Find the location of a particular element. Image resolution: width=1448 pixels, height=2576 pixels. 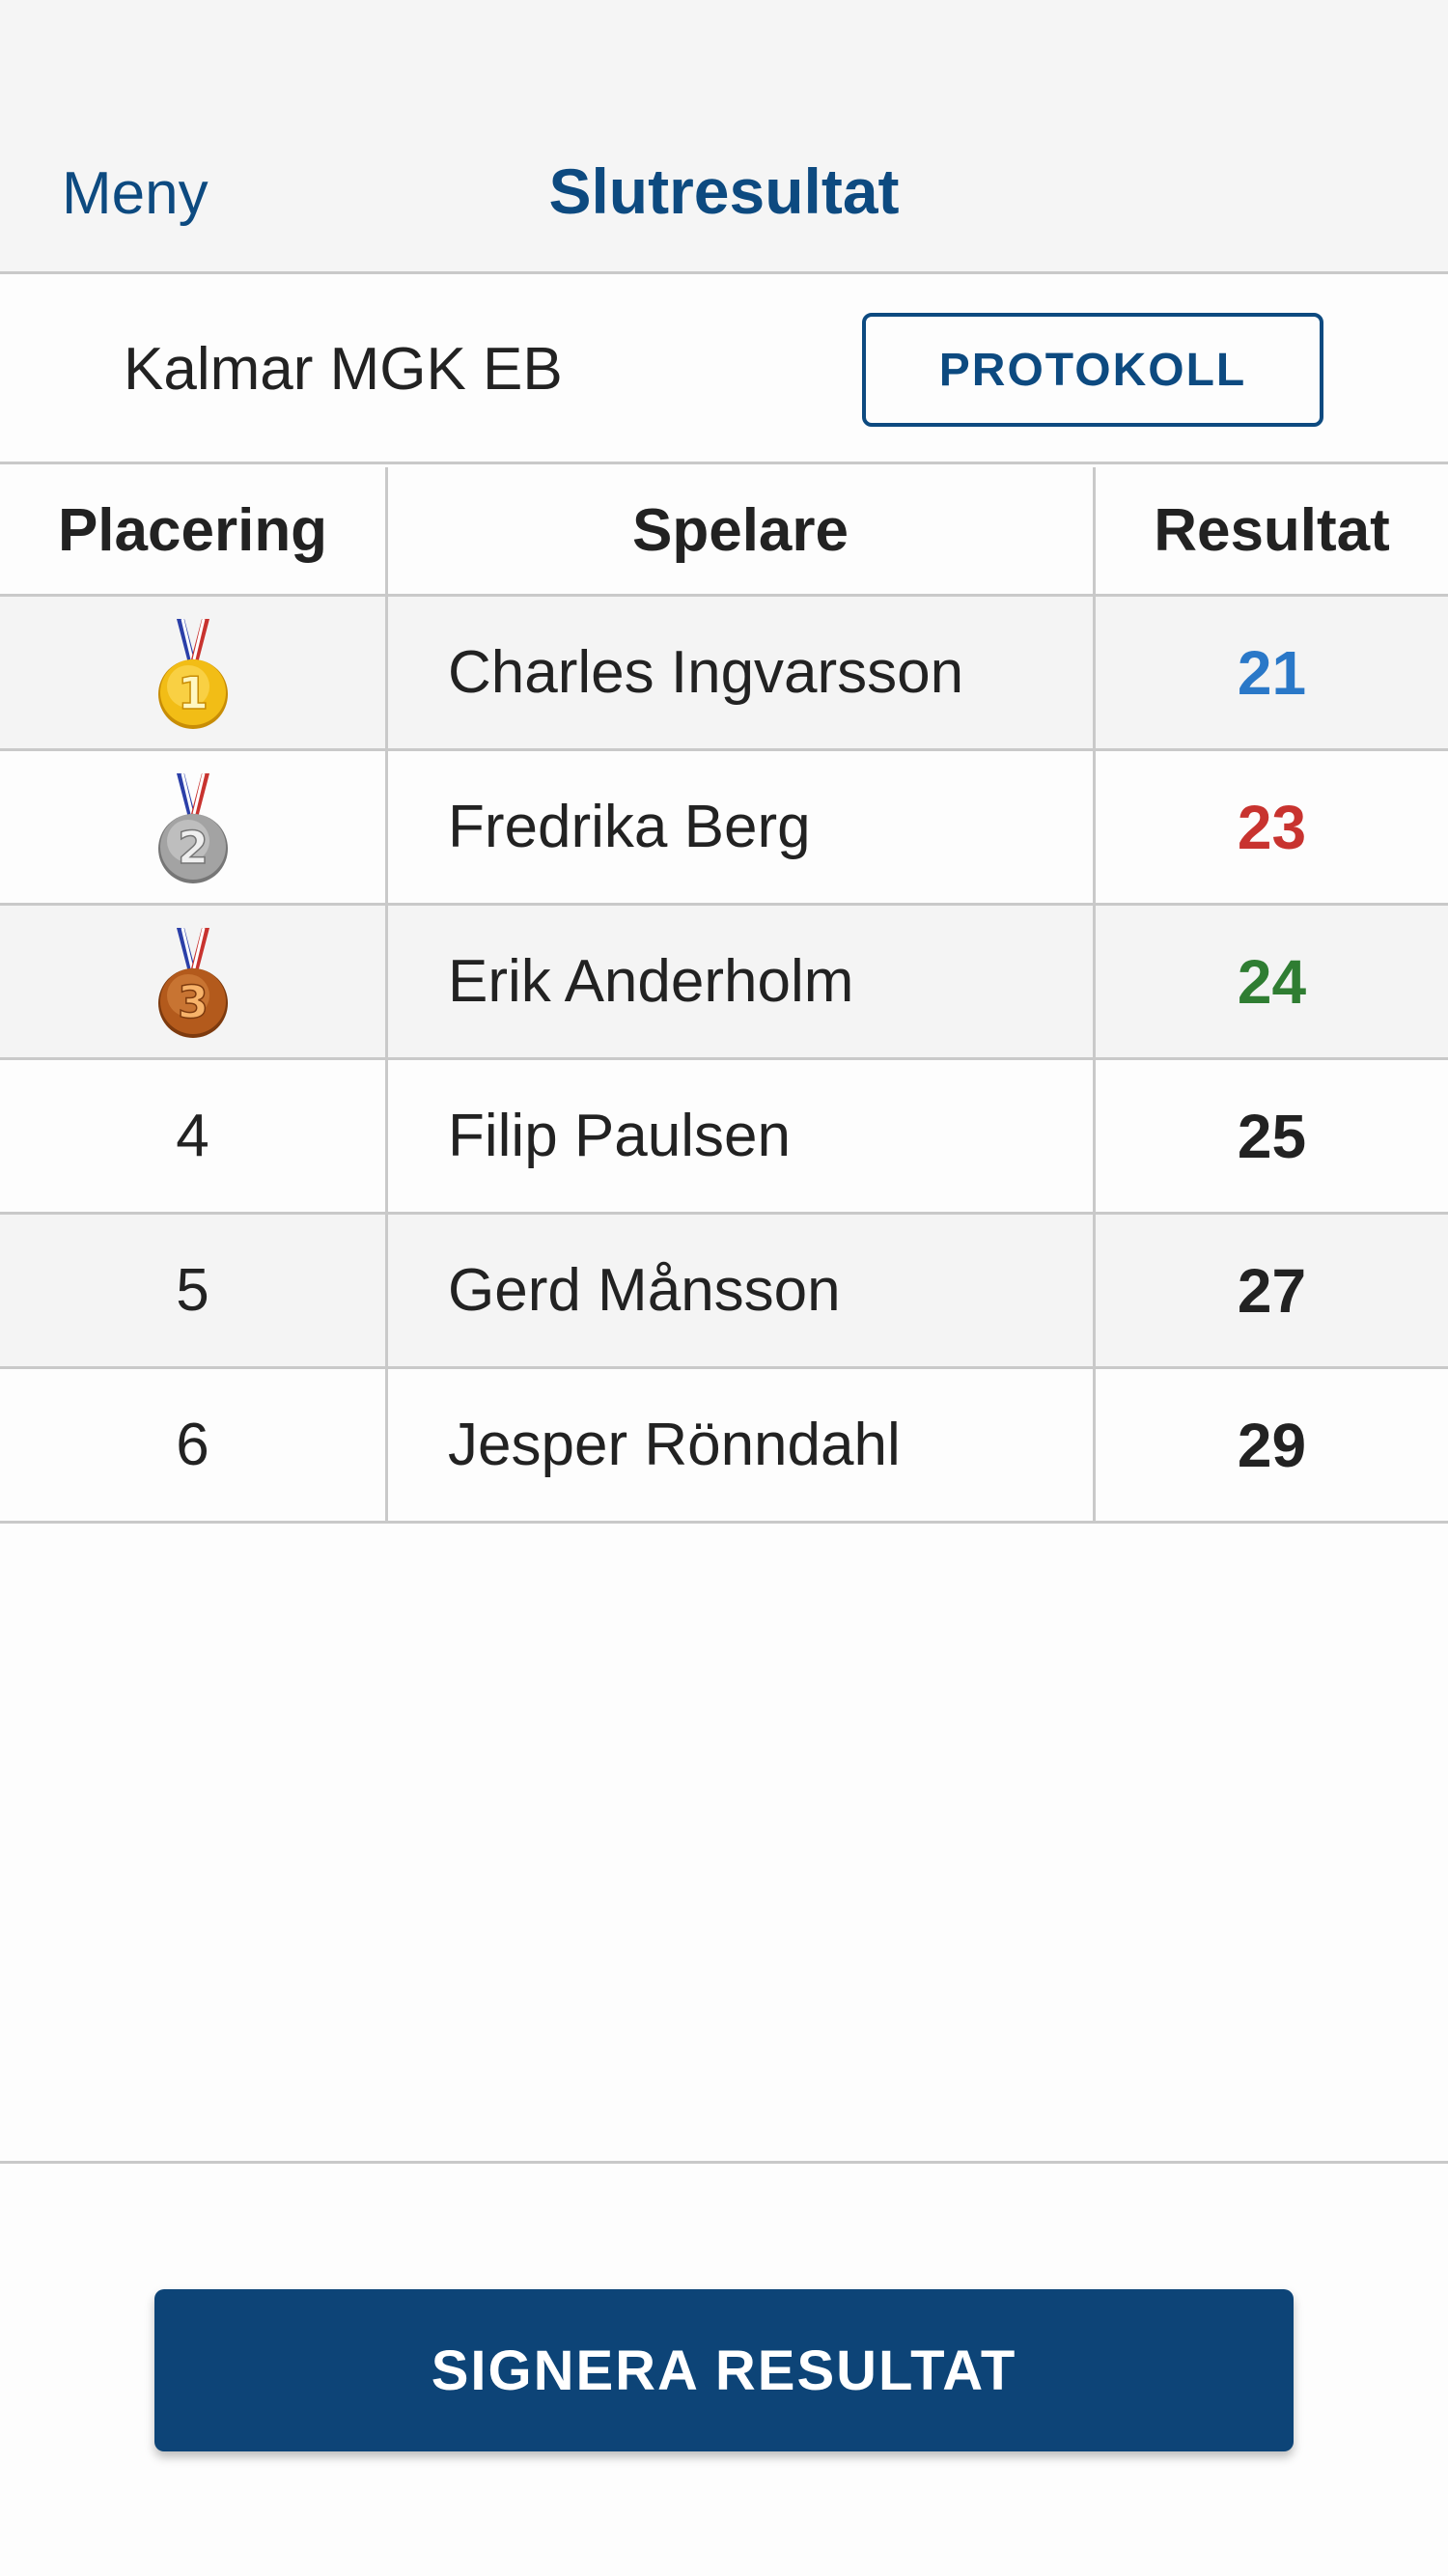

result-score: 23 is located at coordinates (1272, 827).